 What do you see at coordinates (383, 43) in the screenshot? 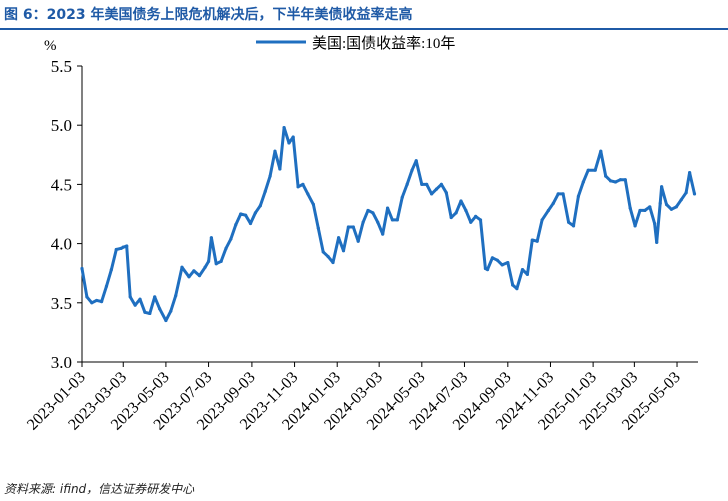
I see `legend-label: 美国:国债收益率:10年` at bounding box center [383, 43].